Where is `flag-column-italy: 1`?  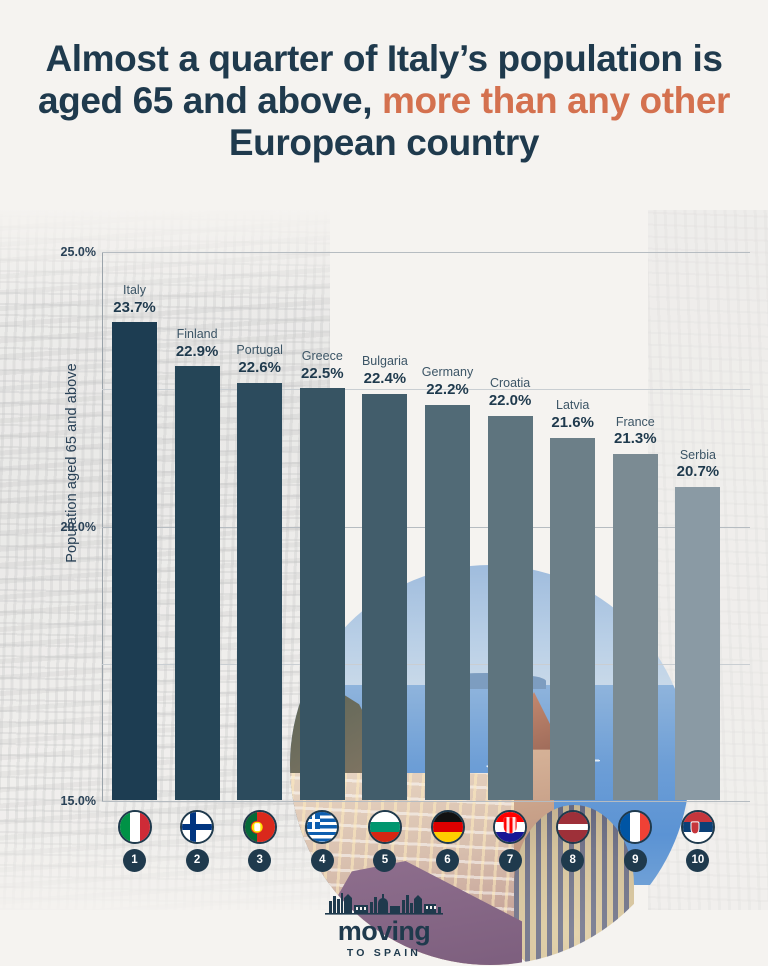
flag-column-italy: 1 is located at coordinates (135, 841).